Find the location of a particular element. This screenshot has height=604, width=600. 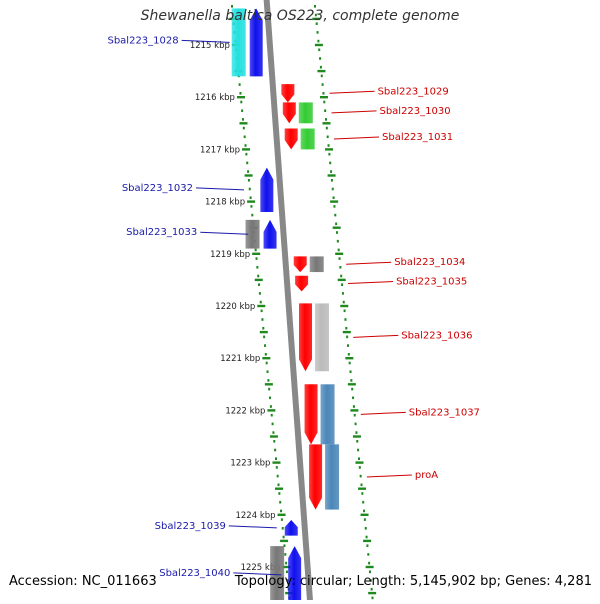

gene-label: Sbal223_1039 is located at coordinates (190, 526).